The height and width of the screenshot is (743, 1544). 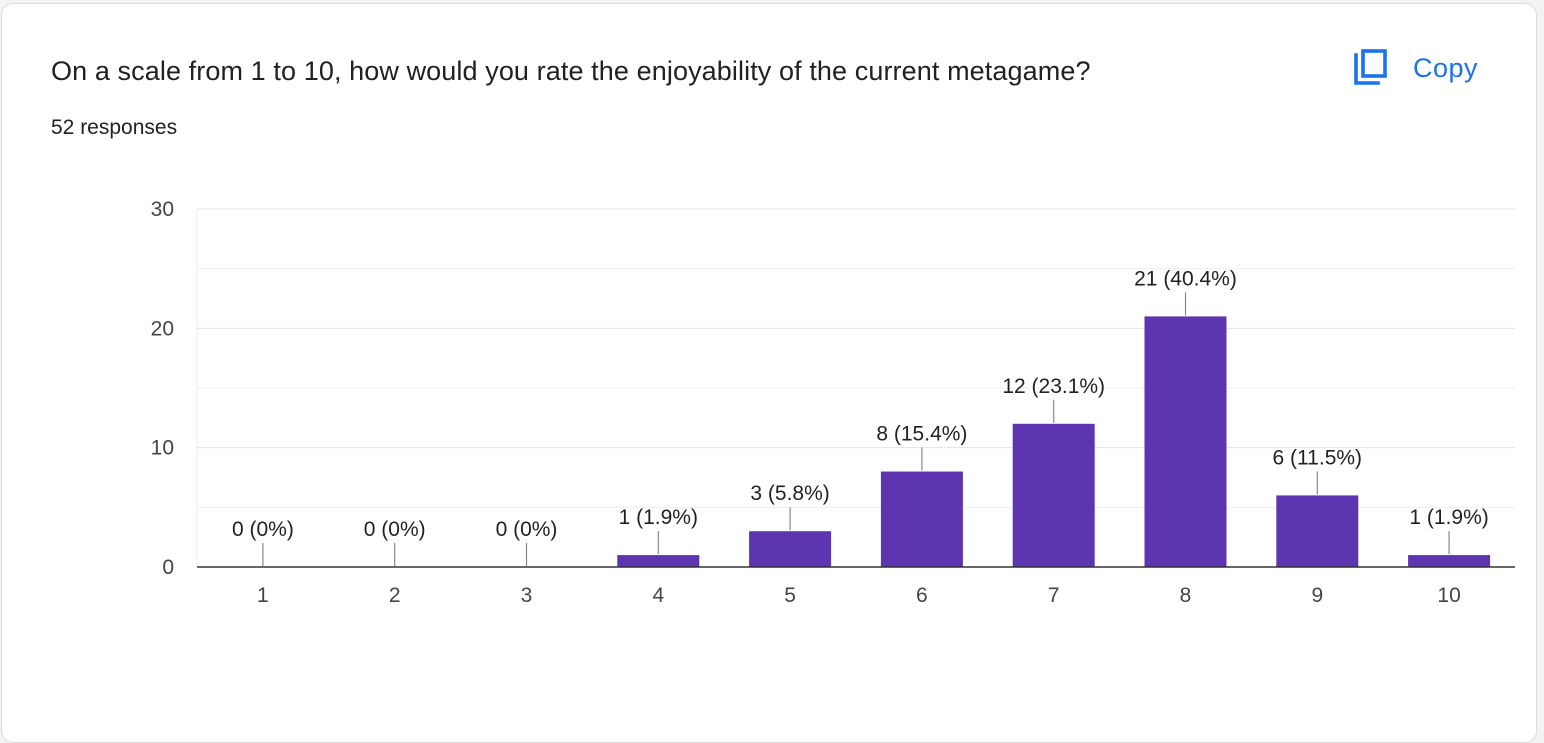 I want to click on x-tick-label: 10, so click(x=1448, y=595).